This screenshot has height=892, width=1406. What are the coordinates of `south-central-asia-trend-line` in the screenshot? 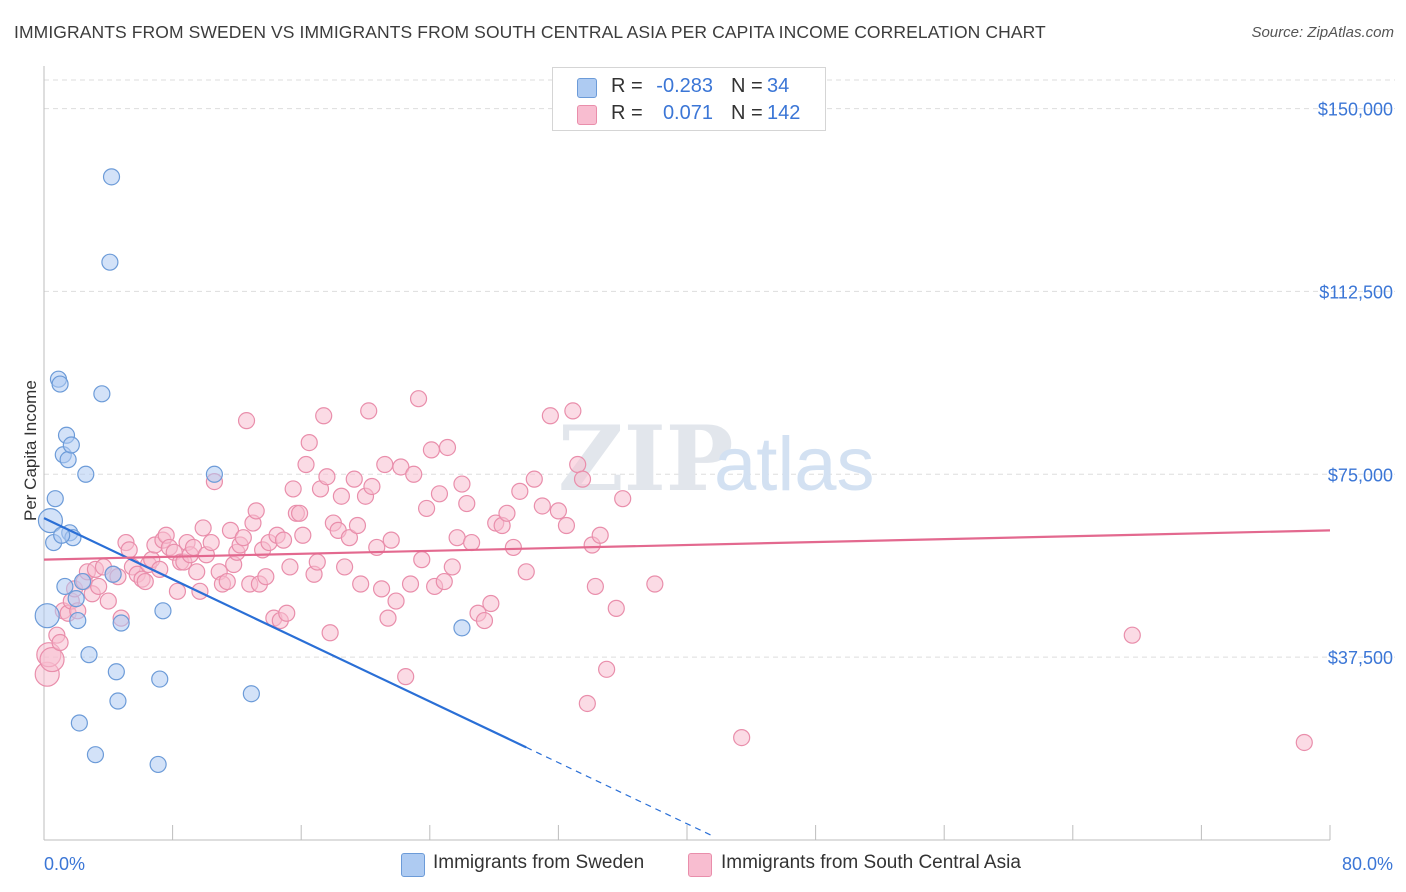 It's located at (687, 545).